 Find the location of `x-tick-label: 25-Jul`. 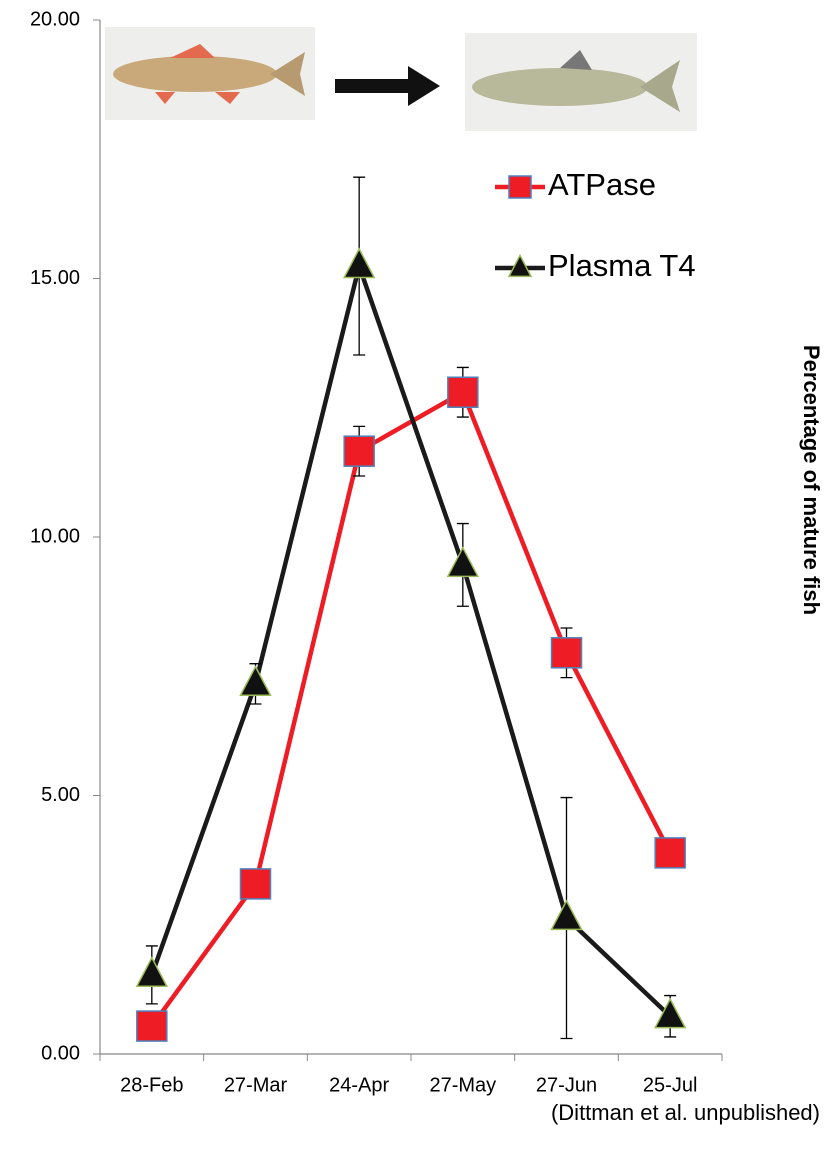

x-tick-label: 25-Jul is located at coordinates (670, 1085).